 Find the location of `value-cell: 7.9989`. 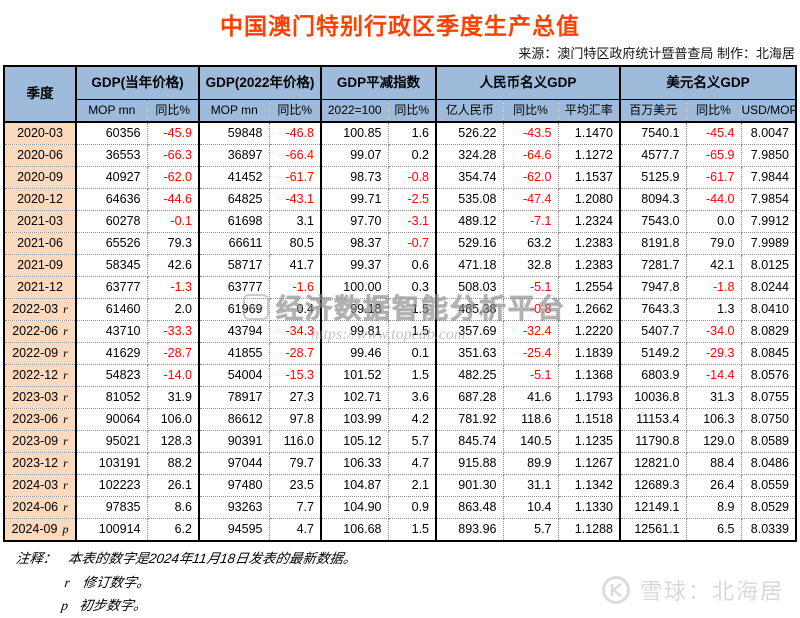

value-cell: 7.9989 is located at coordinates (768, 243).